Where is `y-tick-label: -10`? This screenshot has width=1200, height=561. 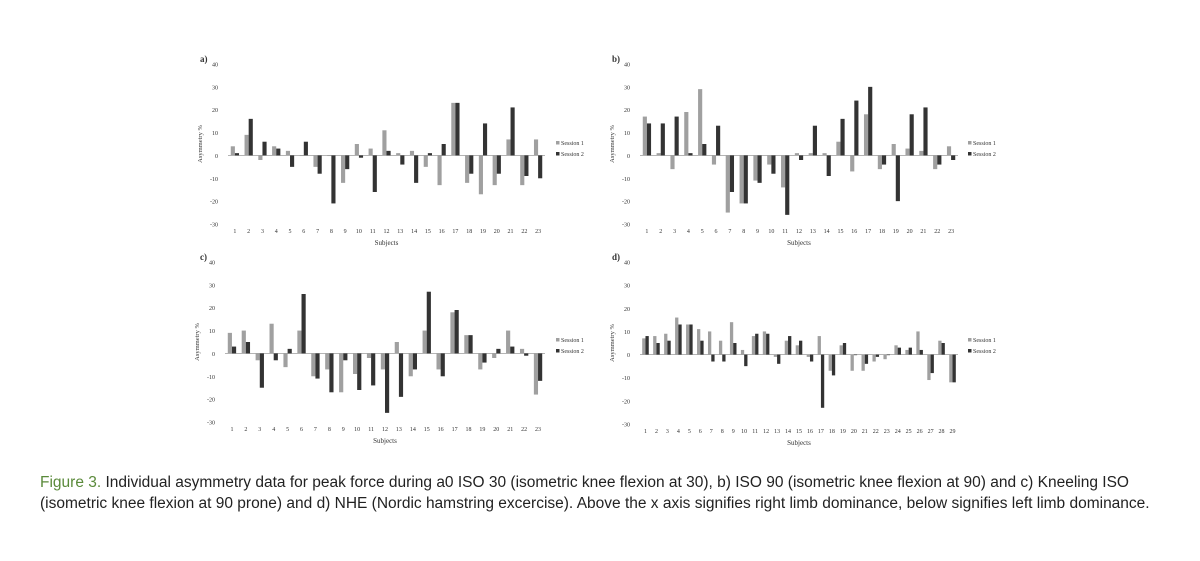 y-tick-label: -10 is located at coordinates (214, 180).